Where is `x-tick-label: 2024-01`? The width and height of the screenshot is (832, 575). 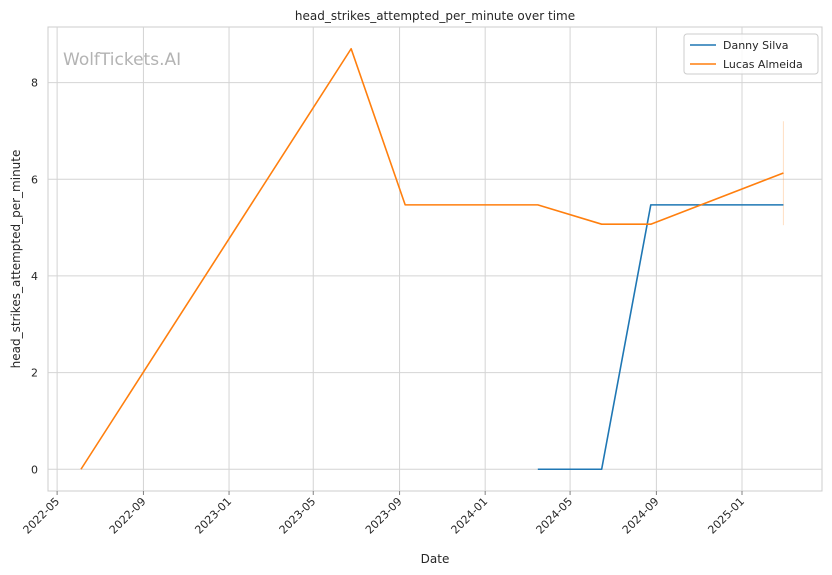
x-tick-label: 2024-01 is located at coordinates (470, 516).